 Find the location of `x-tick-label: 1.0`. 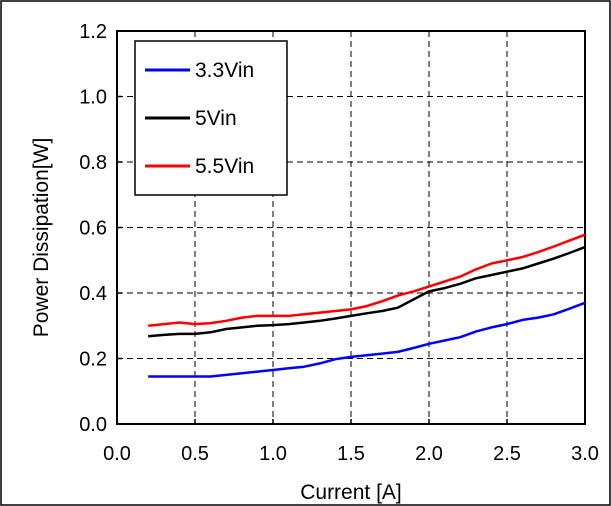

x-tick-label: 1.0 is located at coordinates (273, 454).